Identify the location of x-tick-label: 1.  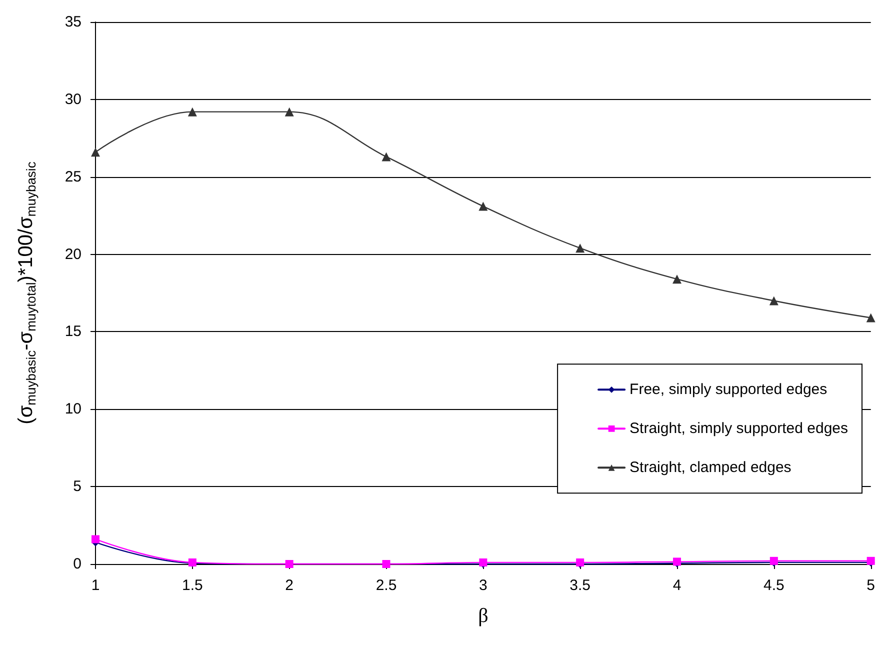
(95, 585).